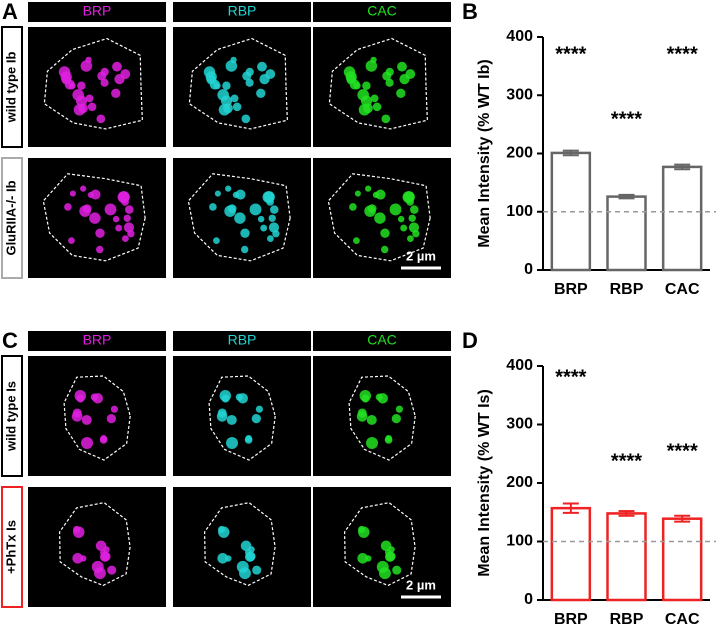 The width and height of the screenshot is (720, 630). I want to click on scale-bar-label: 2 µm, so click(421, 584).